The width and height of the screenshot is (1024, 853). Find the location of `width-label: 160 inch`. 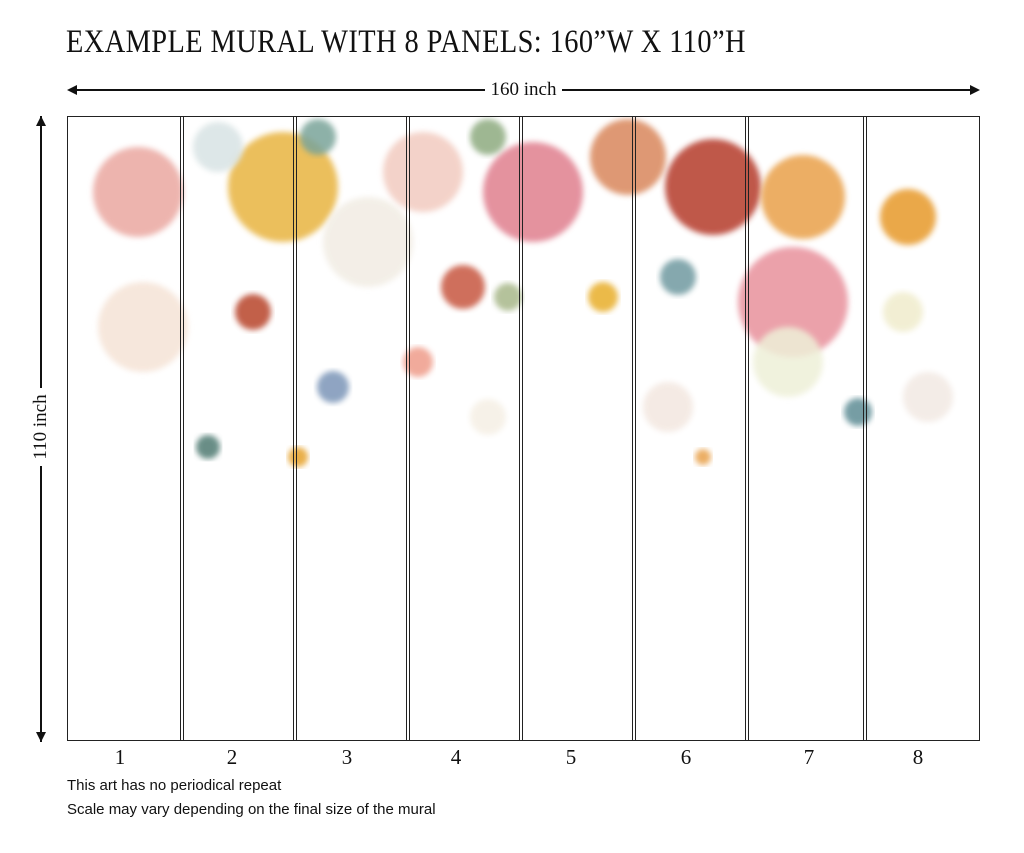

width-label: 160 inch is located at coordinates (523, 89).